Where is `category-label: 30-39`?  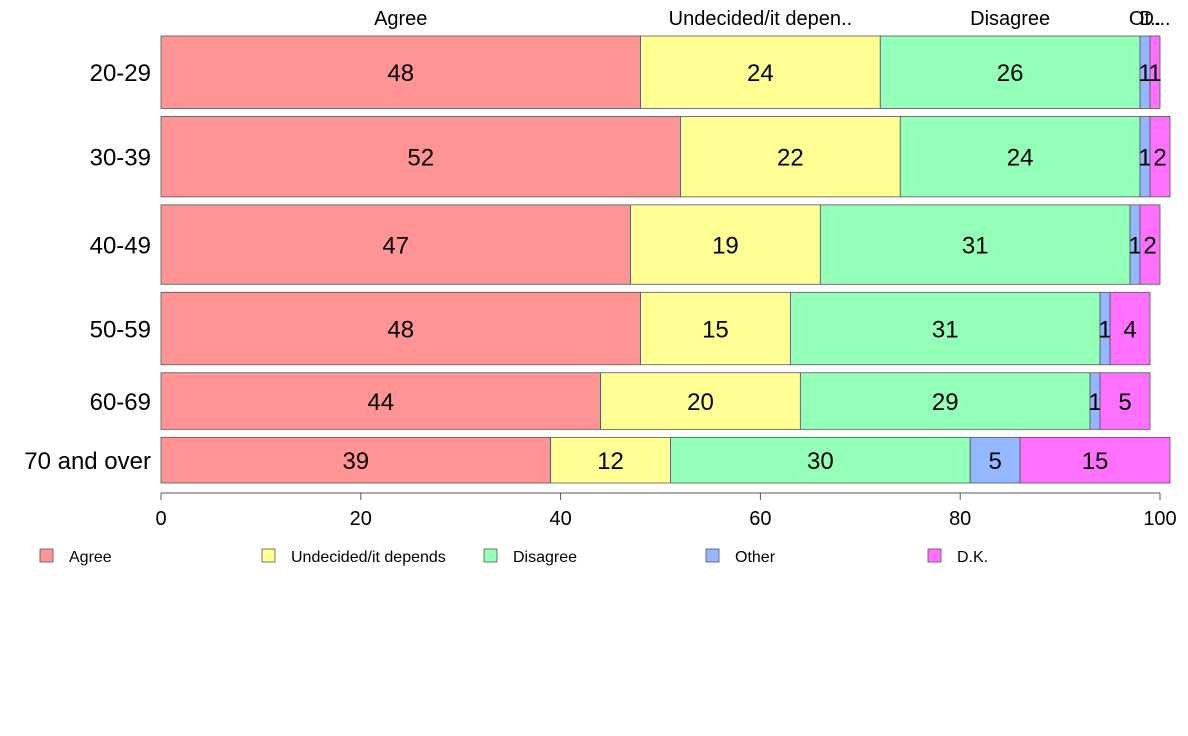 category-label: 30-39 is located at coordinates (120, 158).